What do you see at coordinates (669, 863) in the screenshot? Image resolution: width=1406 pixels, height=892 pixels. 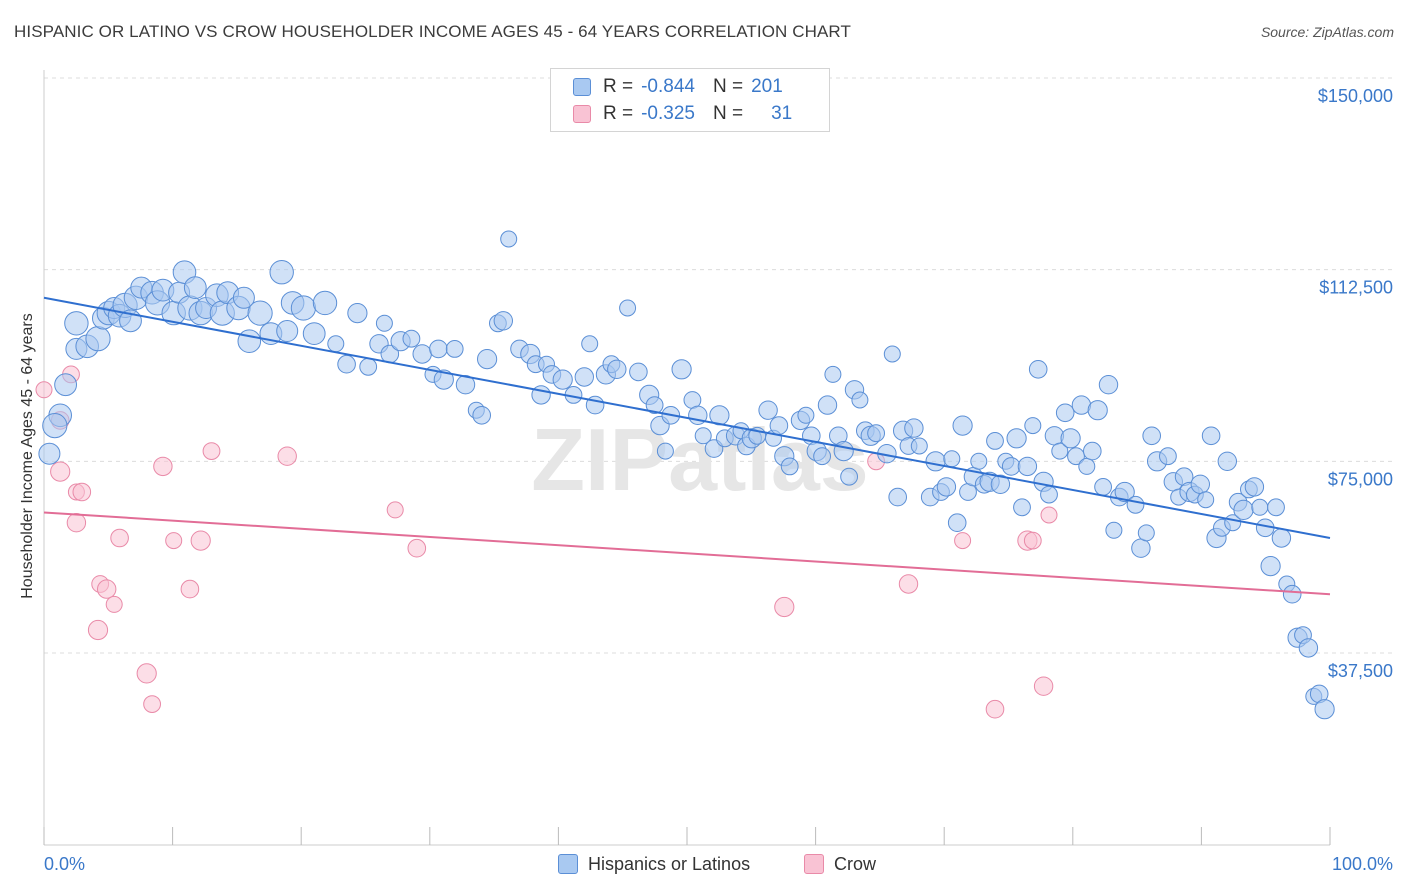 I see `bottom-legend-label-hispanic: Hispanics or Latinos` at bounding box center [669, 863].